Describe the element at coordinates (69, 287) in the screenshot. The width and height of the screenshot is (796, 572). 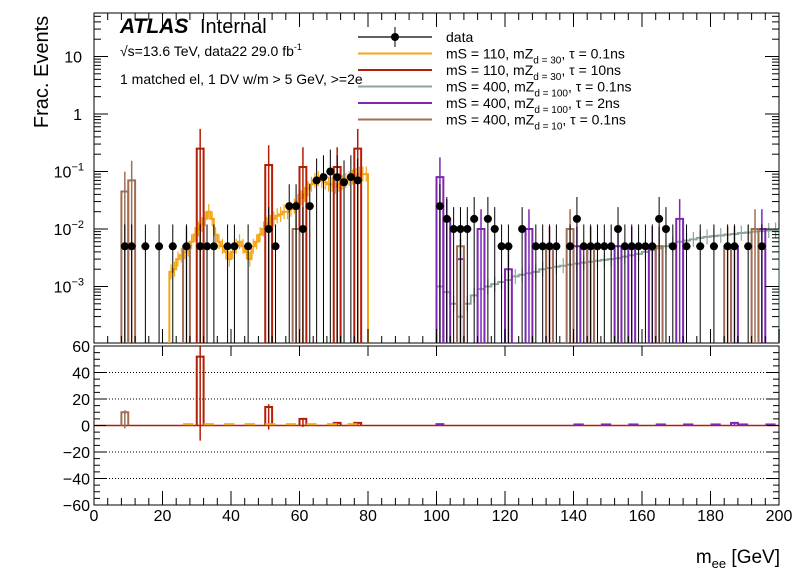
I see `y-tick-label: 10⁻³` at that location.